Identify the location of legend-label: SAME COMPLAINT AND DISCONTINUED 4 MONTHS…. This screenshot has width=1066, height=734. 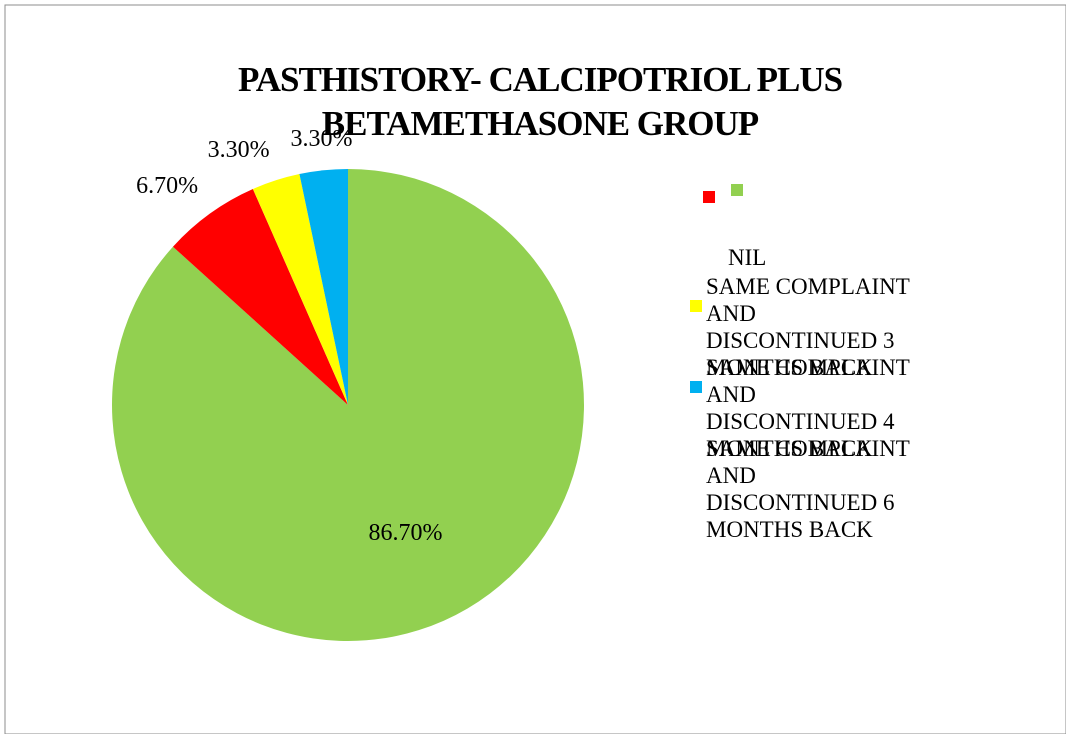
(808, 408).